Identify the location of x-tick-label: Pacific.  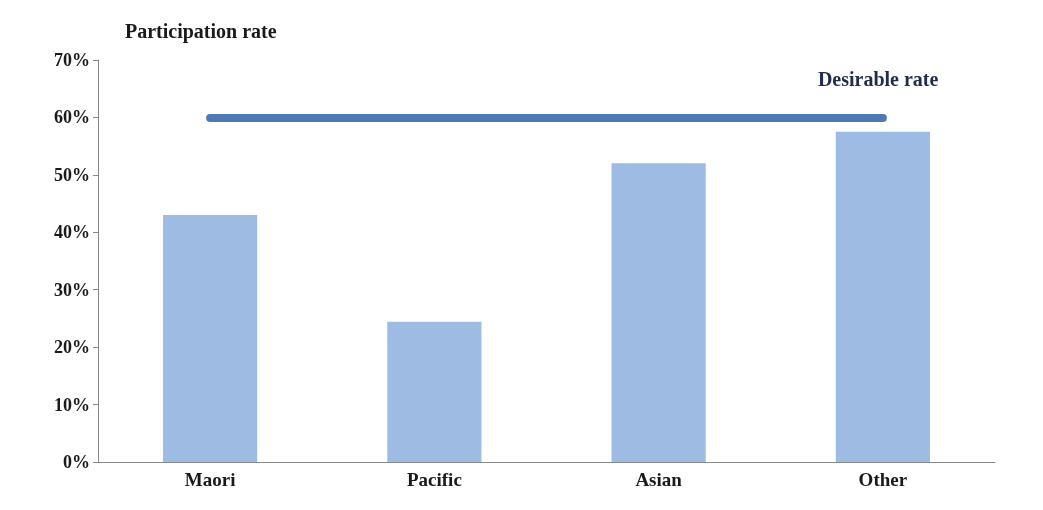
(434, 479).